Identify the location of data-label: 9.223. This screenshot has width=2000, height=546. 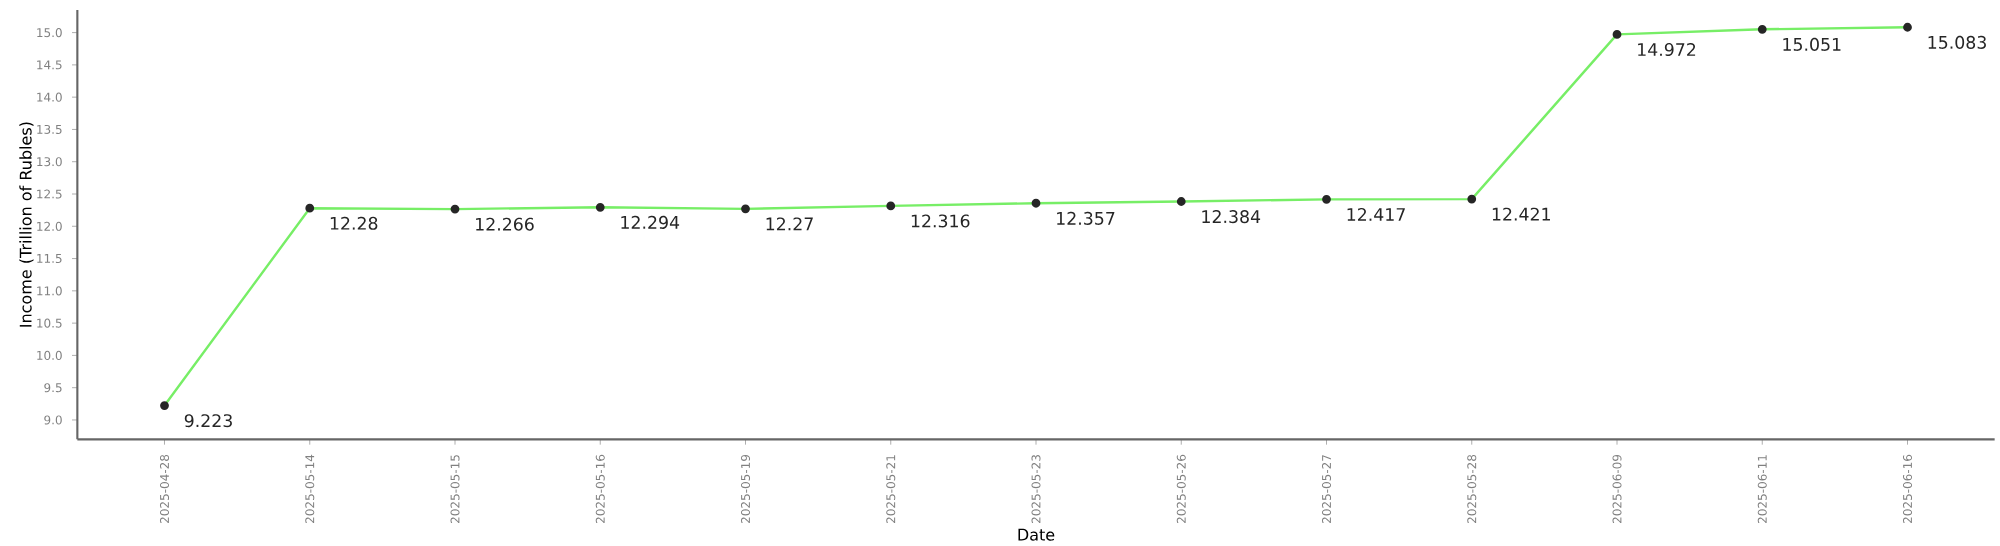
(208, 421).